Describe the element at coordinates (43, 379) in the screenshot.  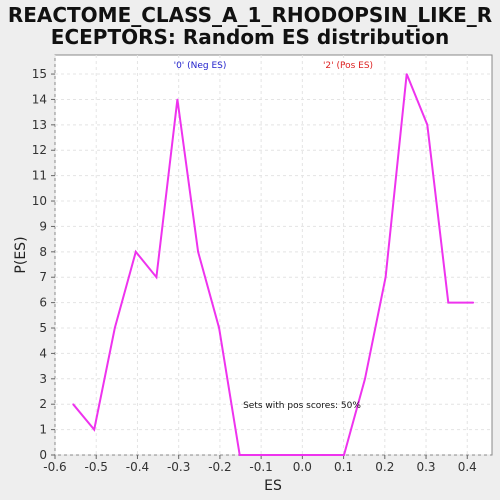
I see `y-tick-label: 3` at that location.